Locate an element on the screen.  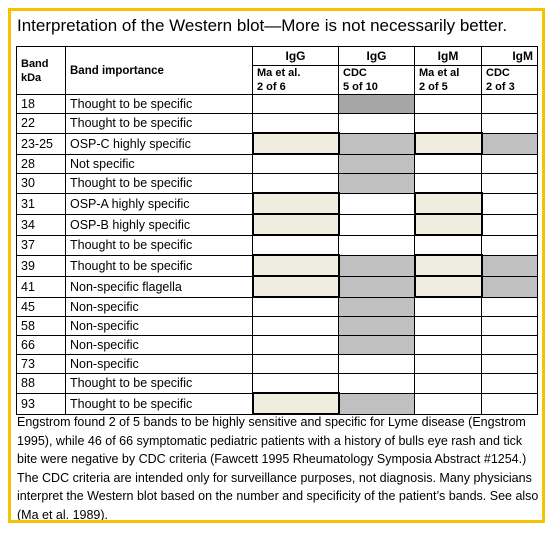
importance-cell: OSP-A highly specific is located at coordinates (159, 203).